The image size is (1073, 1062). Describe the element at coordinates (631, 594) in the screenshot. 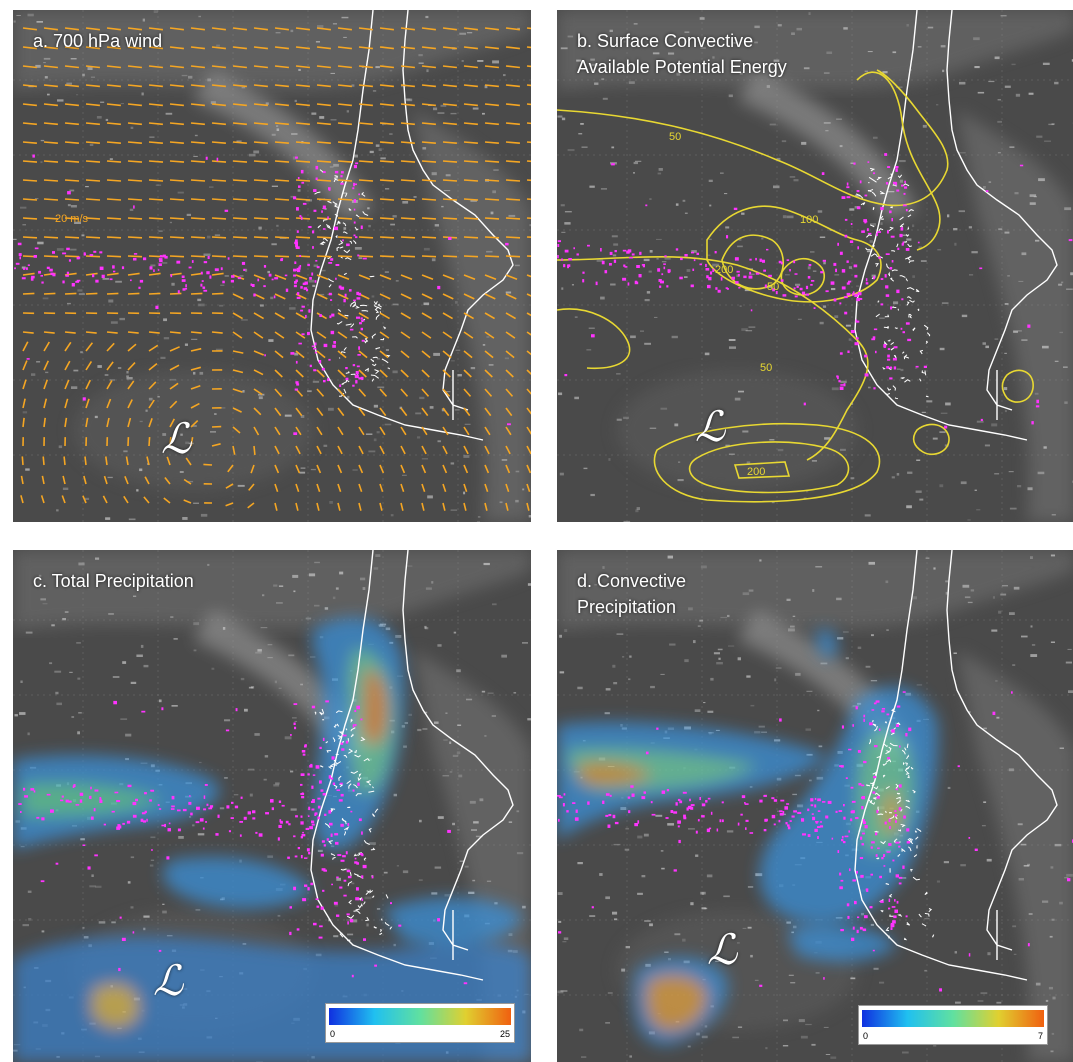

I see `panel-title: d. Convective Precipitation` at that location.